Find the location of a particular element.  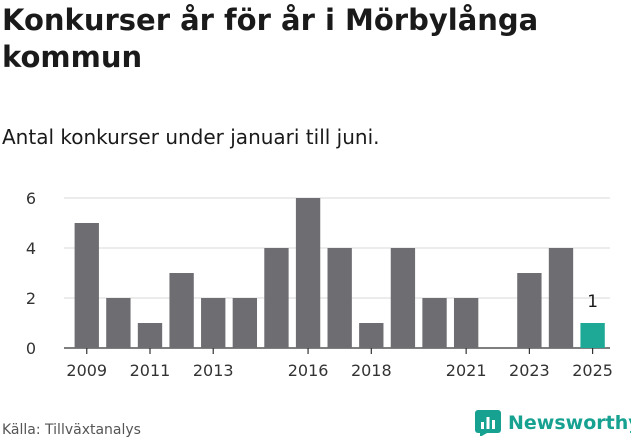

y-tick-label: 6 is located at coordinates (31, 198).